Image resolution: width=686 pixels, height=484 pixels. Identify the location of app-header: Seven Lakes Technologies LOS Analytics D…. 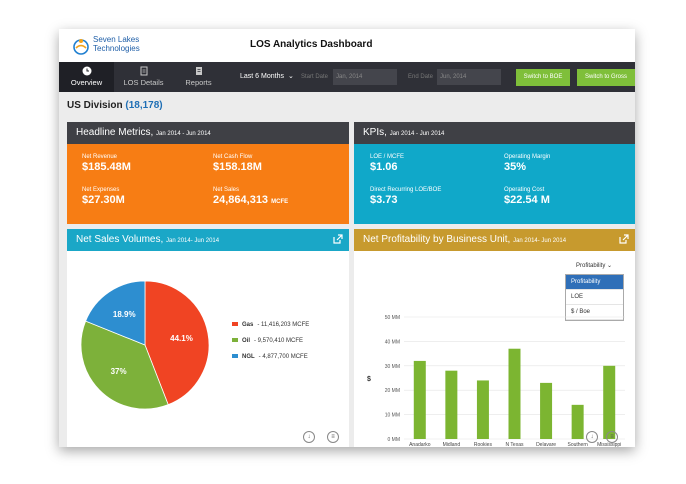
(347, 45).